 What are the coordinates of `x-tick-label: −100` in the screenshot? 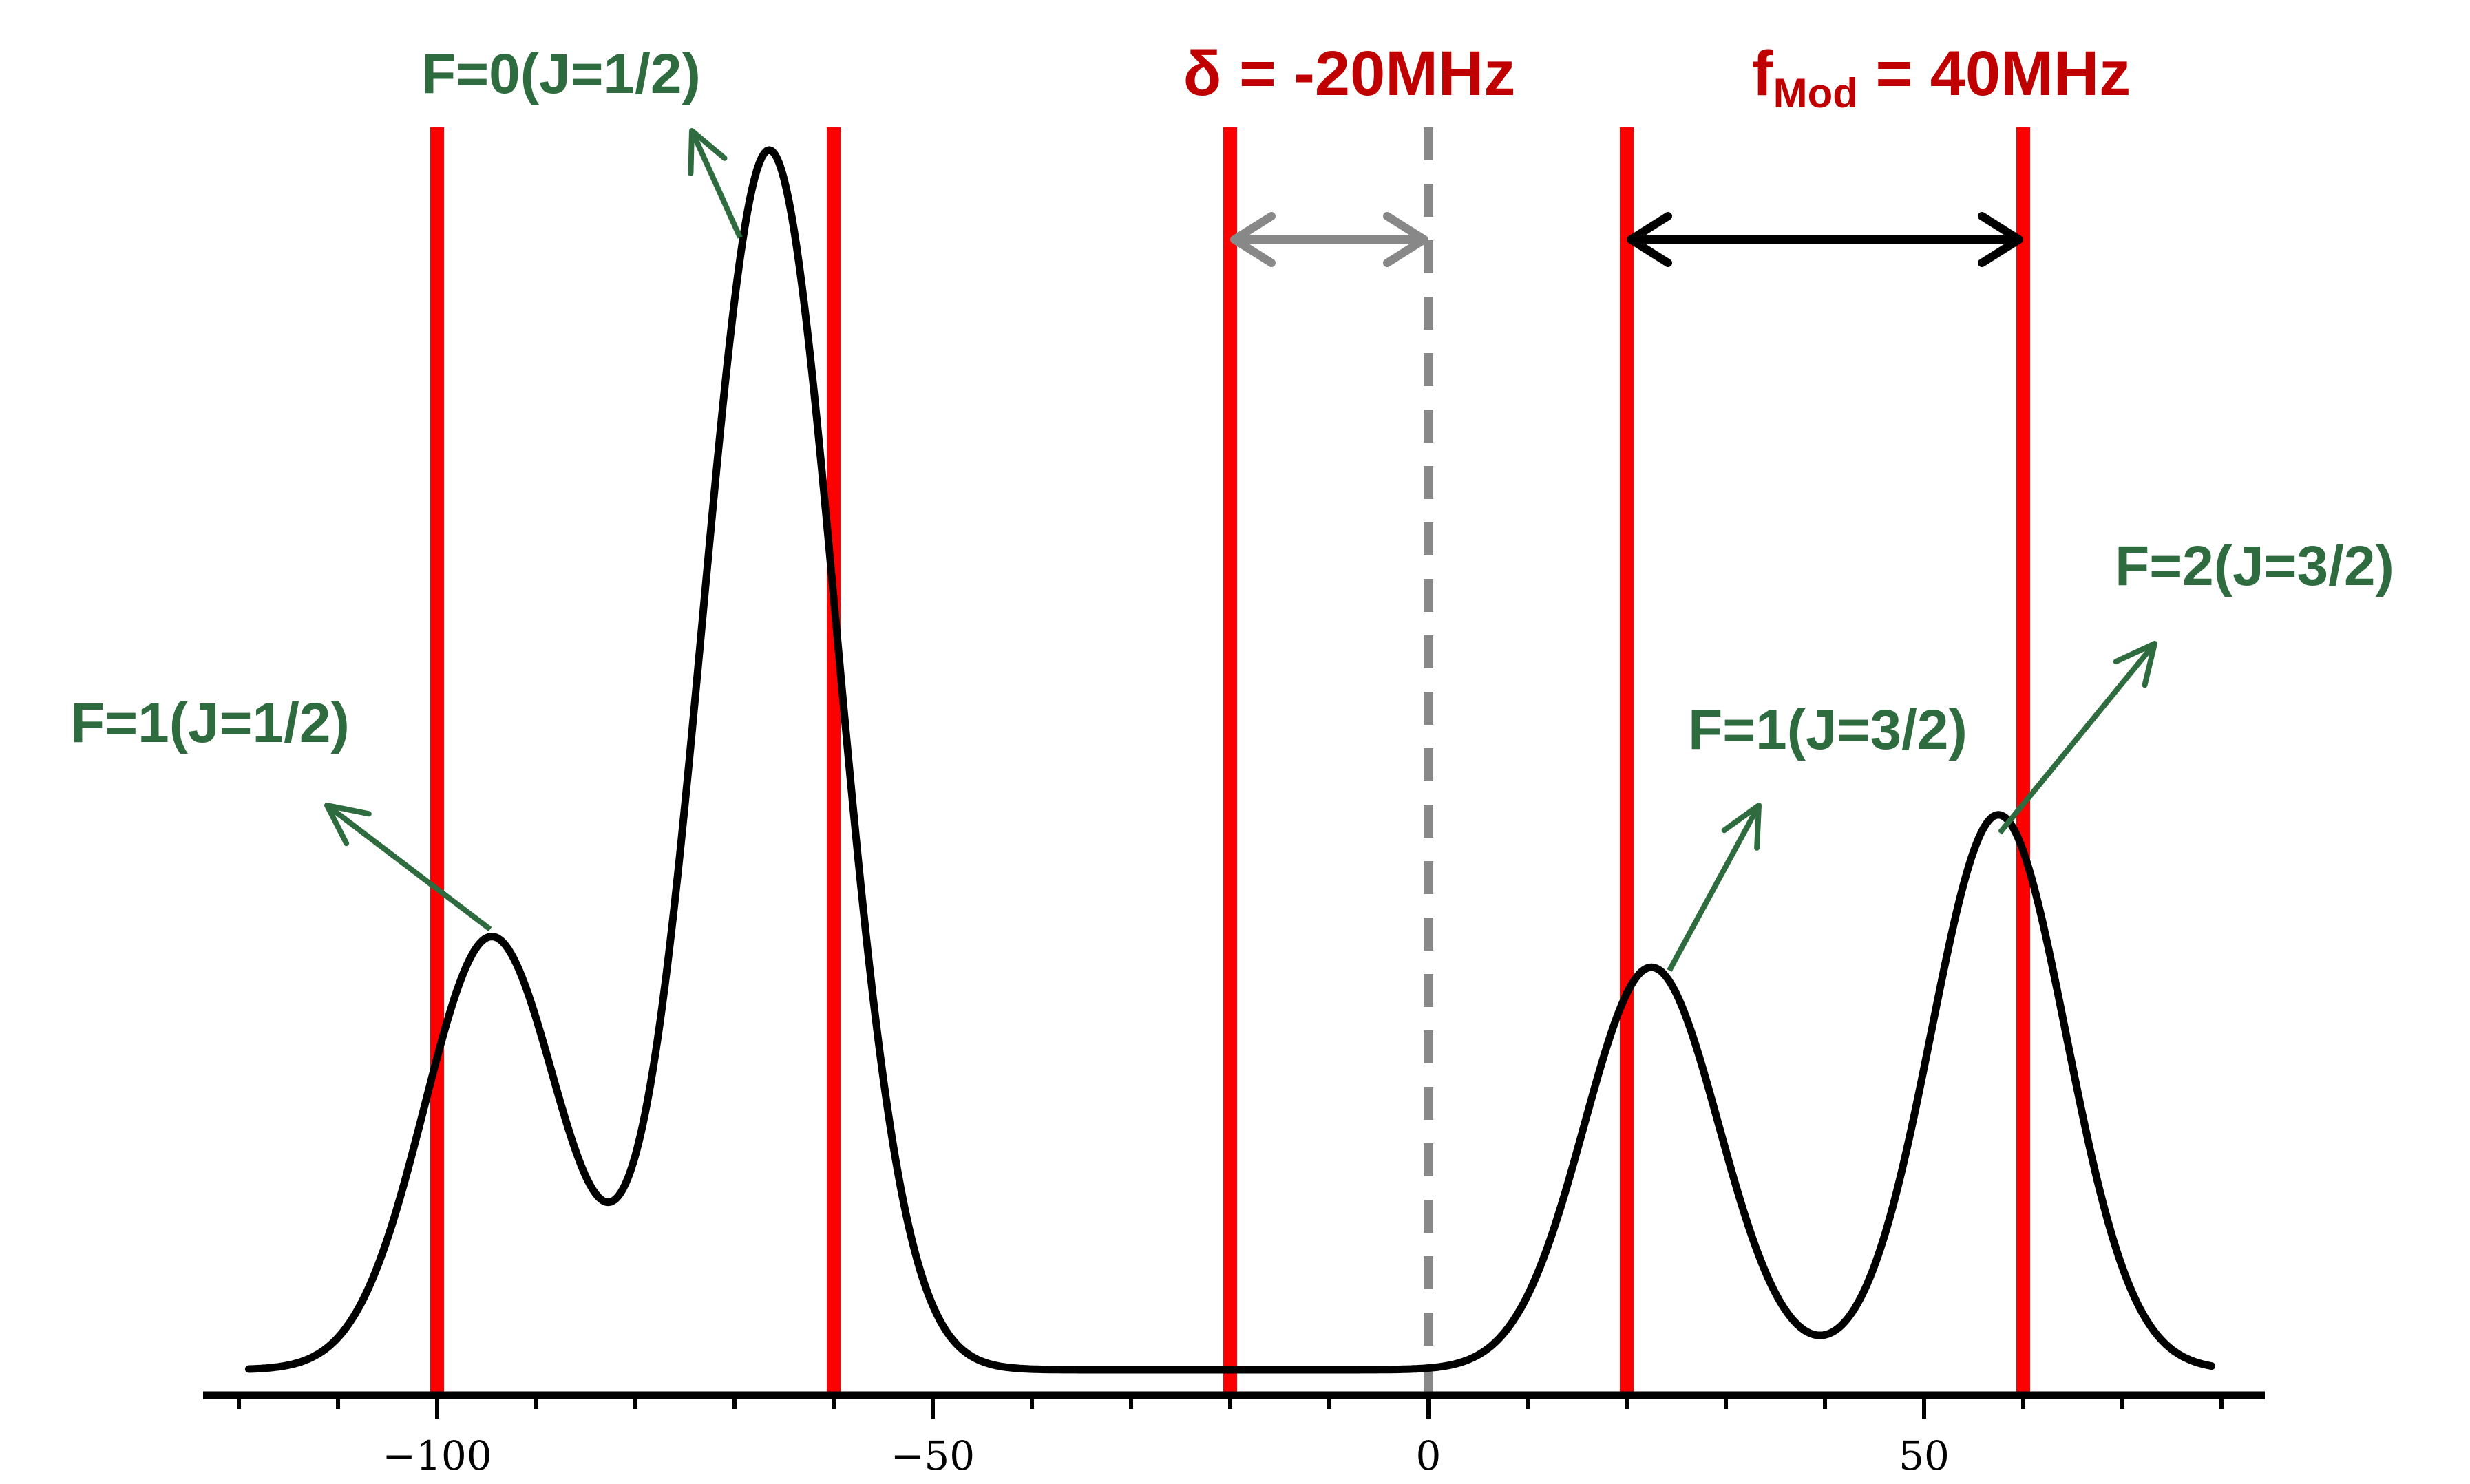 It's located at (437, 1455).